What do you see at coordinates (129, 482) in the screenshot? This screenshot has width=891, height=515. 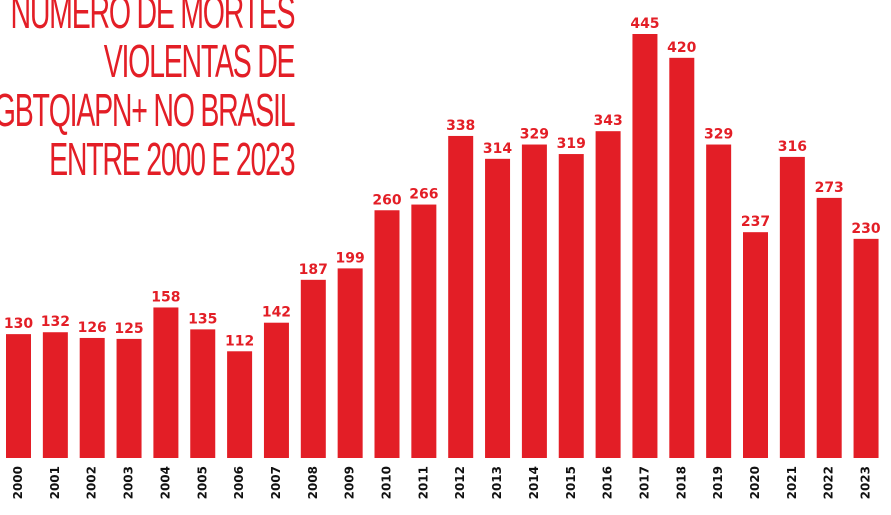 I see `x-tick-label-2003: 2003` at bounding box center [129, 482].